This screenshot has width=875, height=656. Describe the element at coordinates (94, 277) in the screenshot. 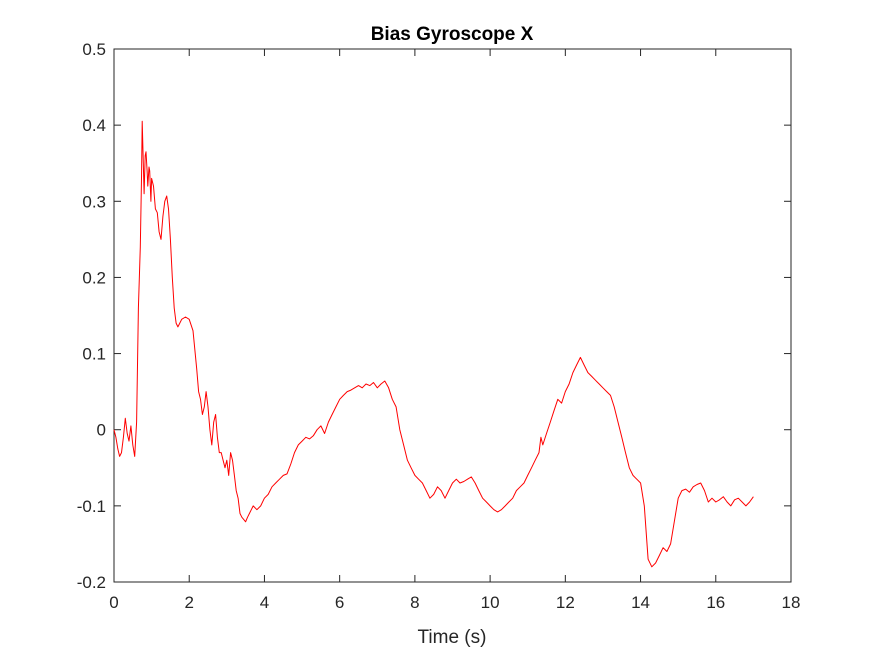

I see `y-tick-label: 0.2` at that location.